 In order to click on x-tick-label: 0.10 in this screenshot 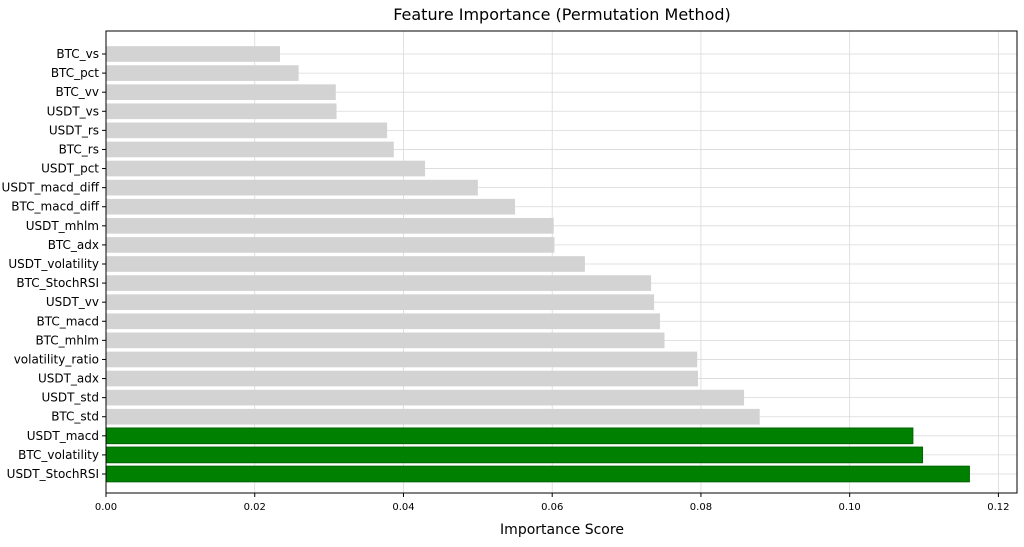, I will do `click(850, 507)`.